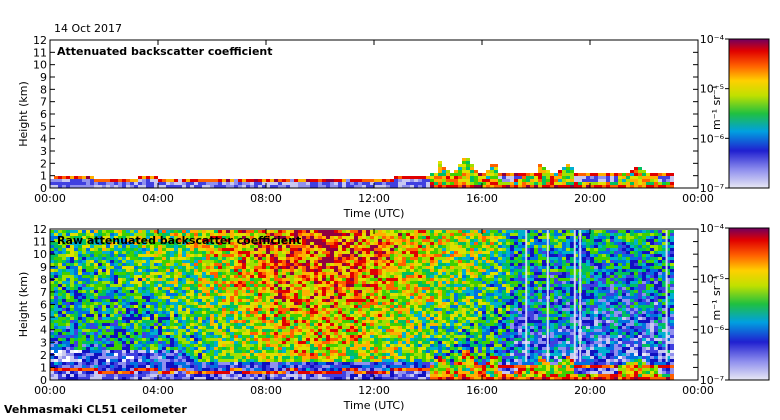  I want to click on footer-label: Vehmasmaki CL51 ceilometer, so click(95, 409).